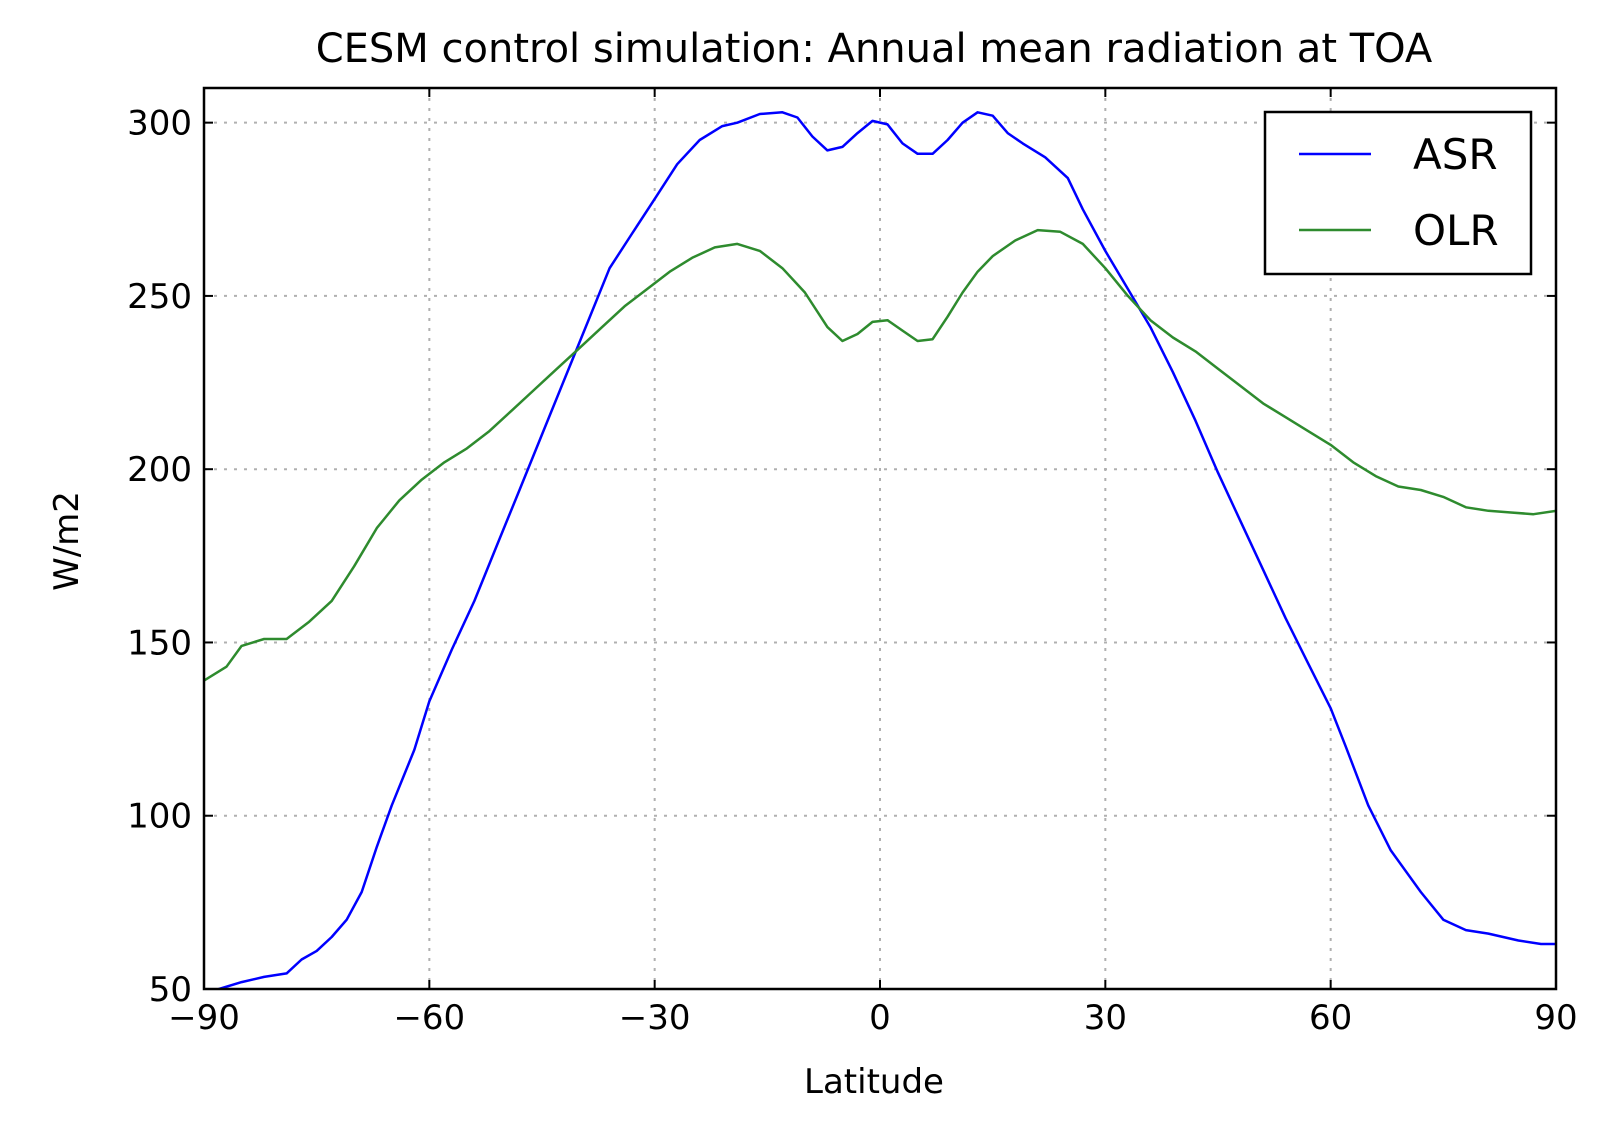 Image resolution: width=1610 pixels, height=1124 pixels. Describe the element at coordinates (1555, 1018) in the screenshot. I see `x-tick-label: 90` at that location.